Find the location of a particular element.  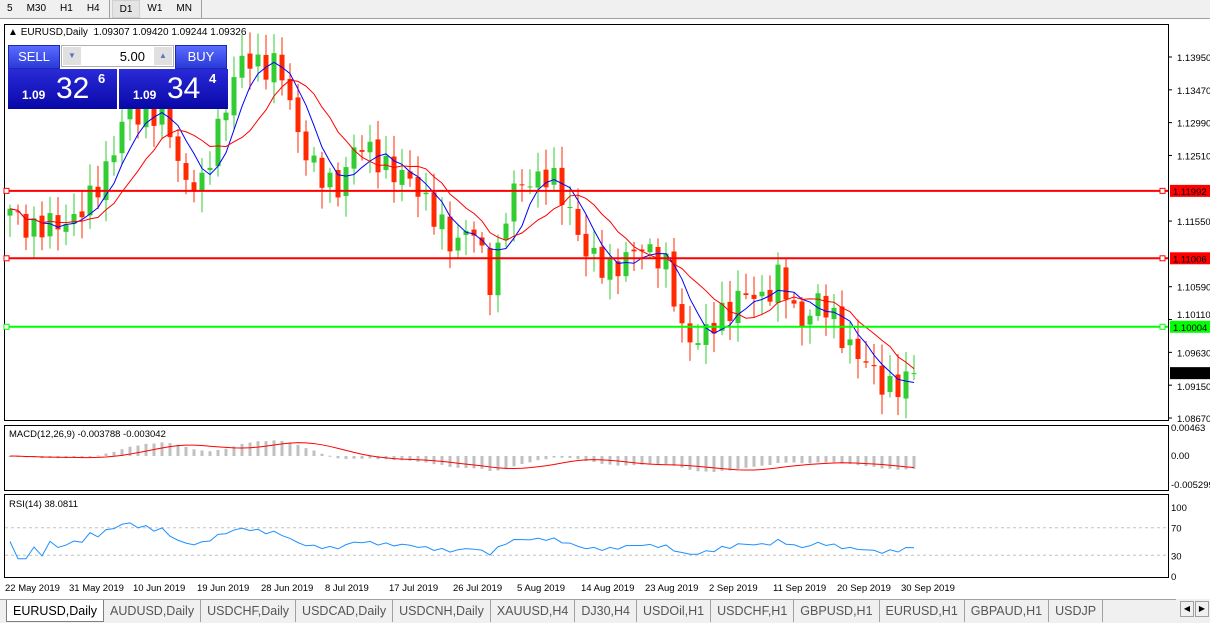

price-axis-label: 1.12510 is located at coordinates (1193, 156).